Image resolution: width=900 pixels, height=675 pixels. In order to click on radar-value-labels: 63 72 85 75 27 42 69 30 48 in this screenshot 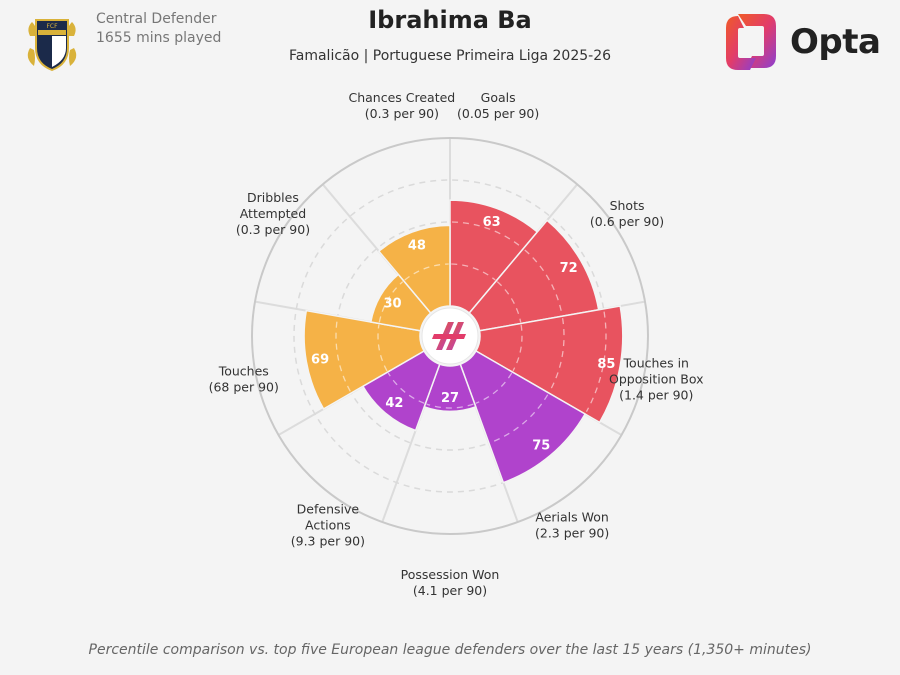, I will do `click(463, 334)`.